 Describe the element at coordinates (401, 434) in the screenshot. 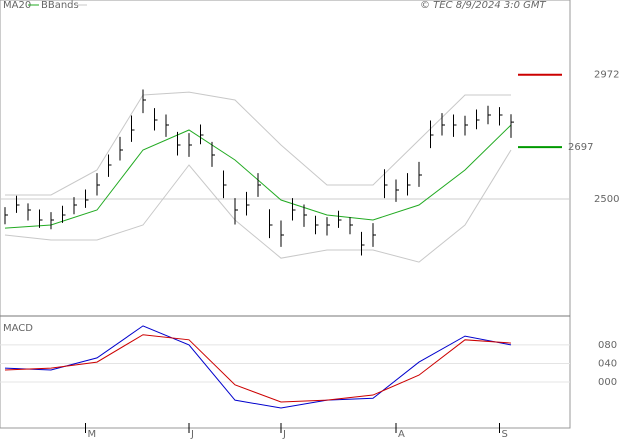

I see `x-tick-label: A` at that location.